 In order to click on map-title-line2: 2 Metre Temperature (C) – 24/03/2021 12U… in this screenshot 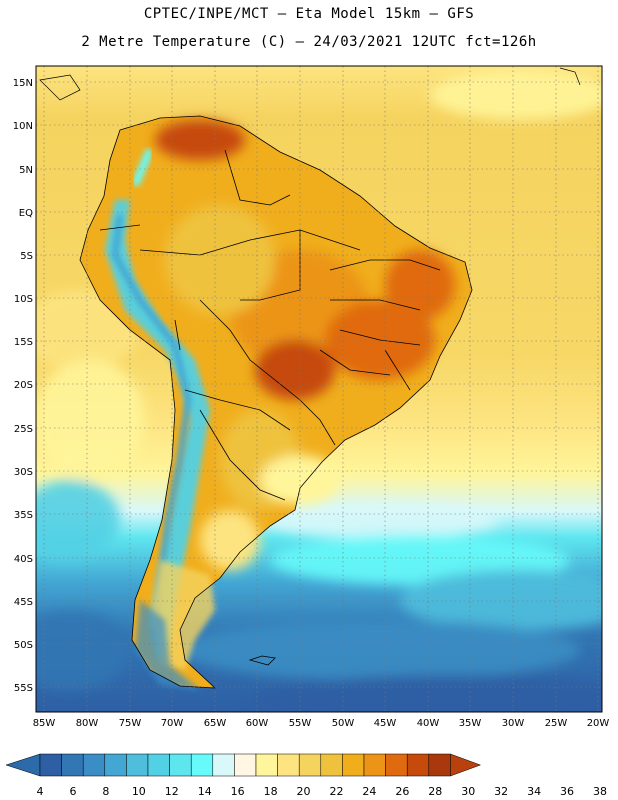, I will do `click(309, 42)`.